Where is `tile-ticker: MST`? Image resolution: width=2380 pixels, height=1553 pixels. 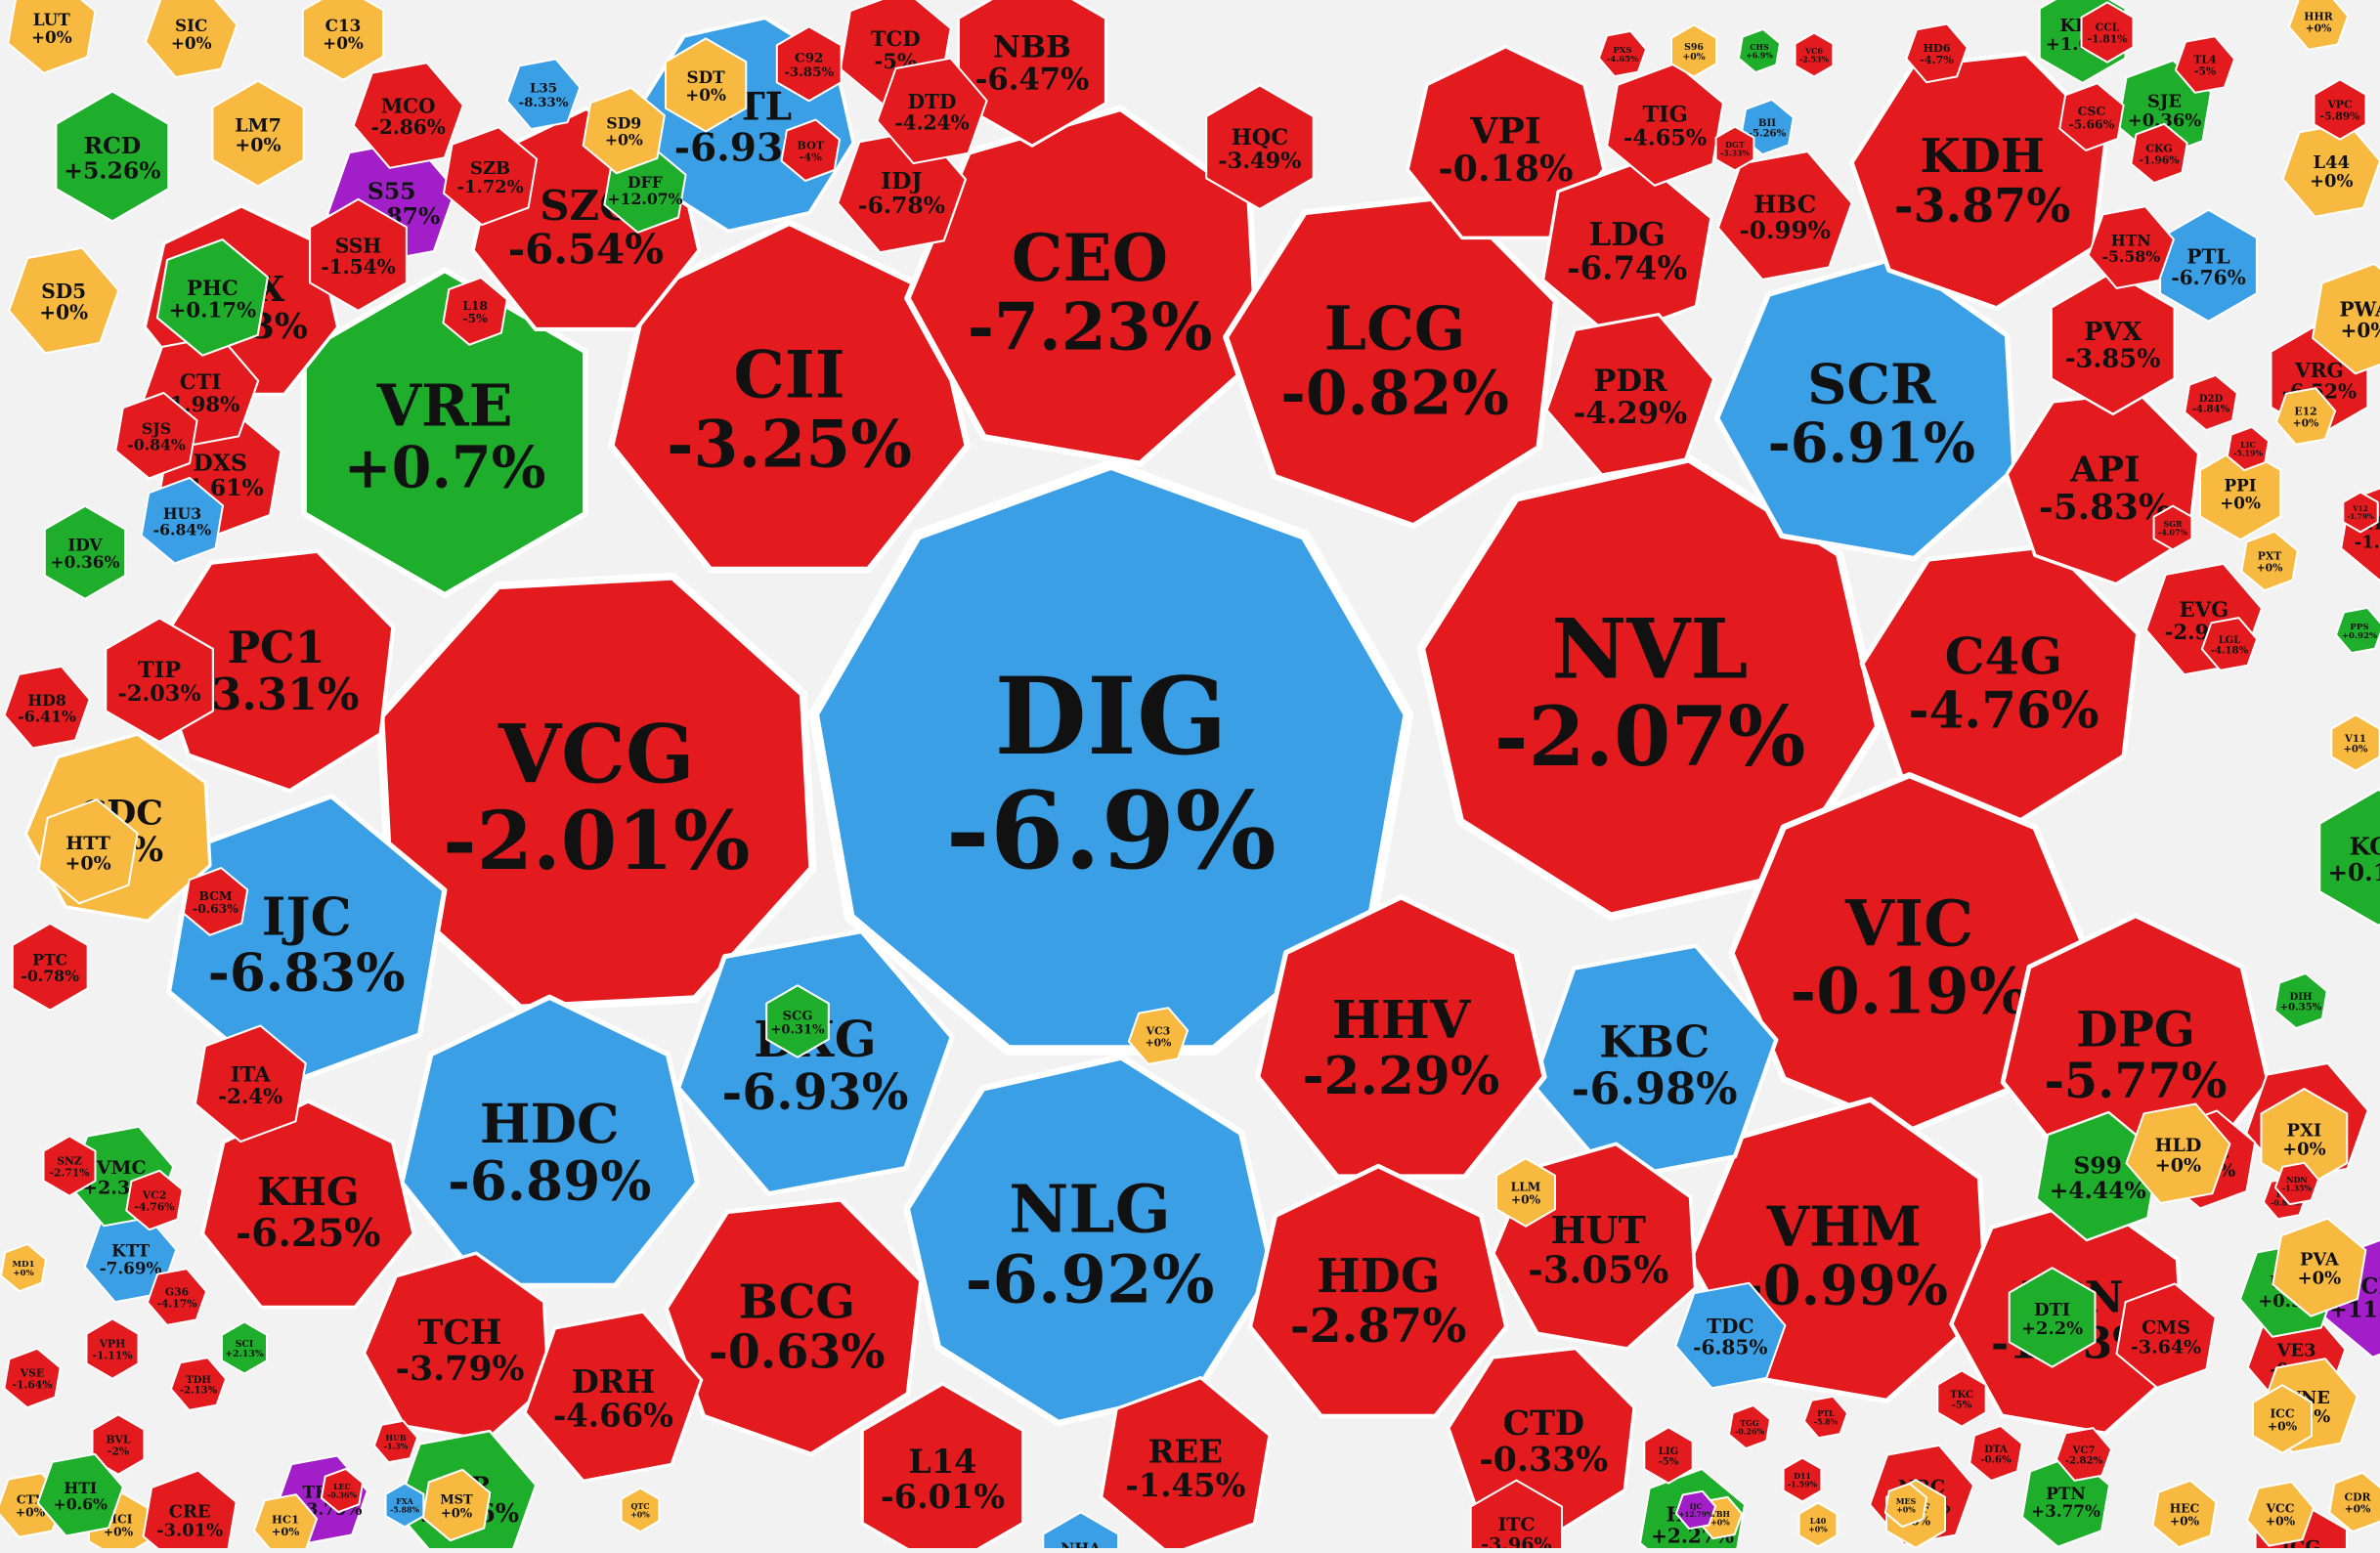
tile-ticker: MST is located at coordinates (456, 1499).